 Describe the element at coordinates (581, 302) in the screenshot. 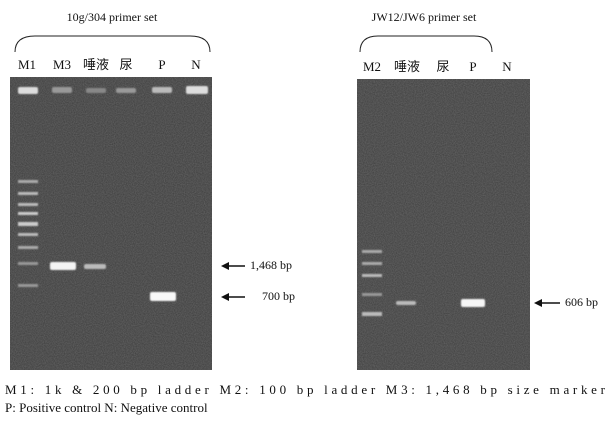

I see `marker-label: 606 bp` at that location.